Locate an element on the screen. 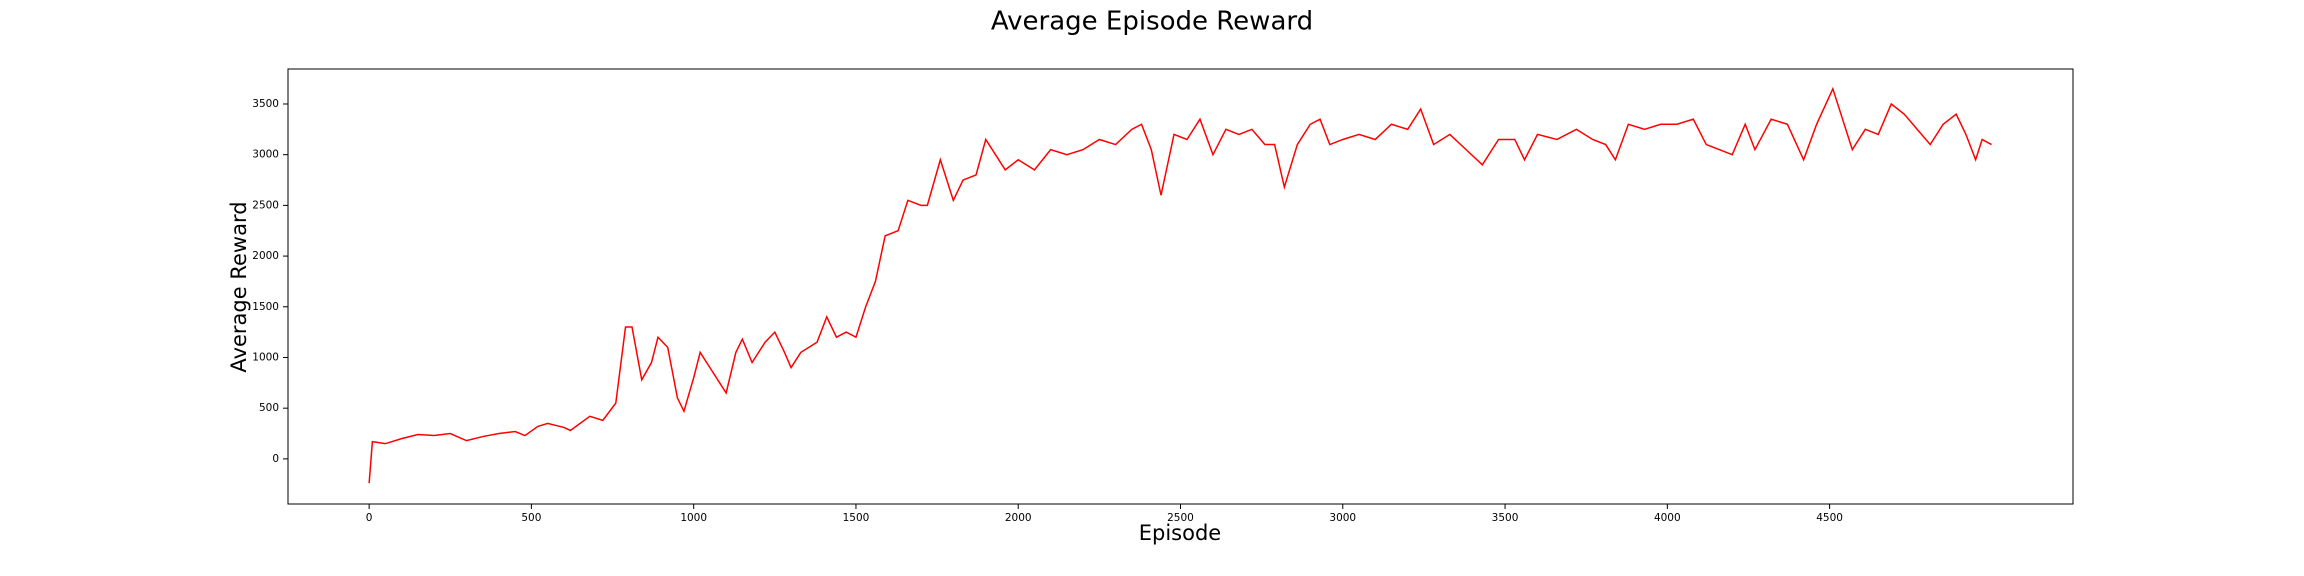 This screenshot has width=2304, height=576. x-tick-label: 1000 is located at coordinates (693, 518).